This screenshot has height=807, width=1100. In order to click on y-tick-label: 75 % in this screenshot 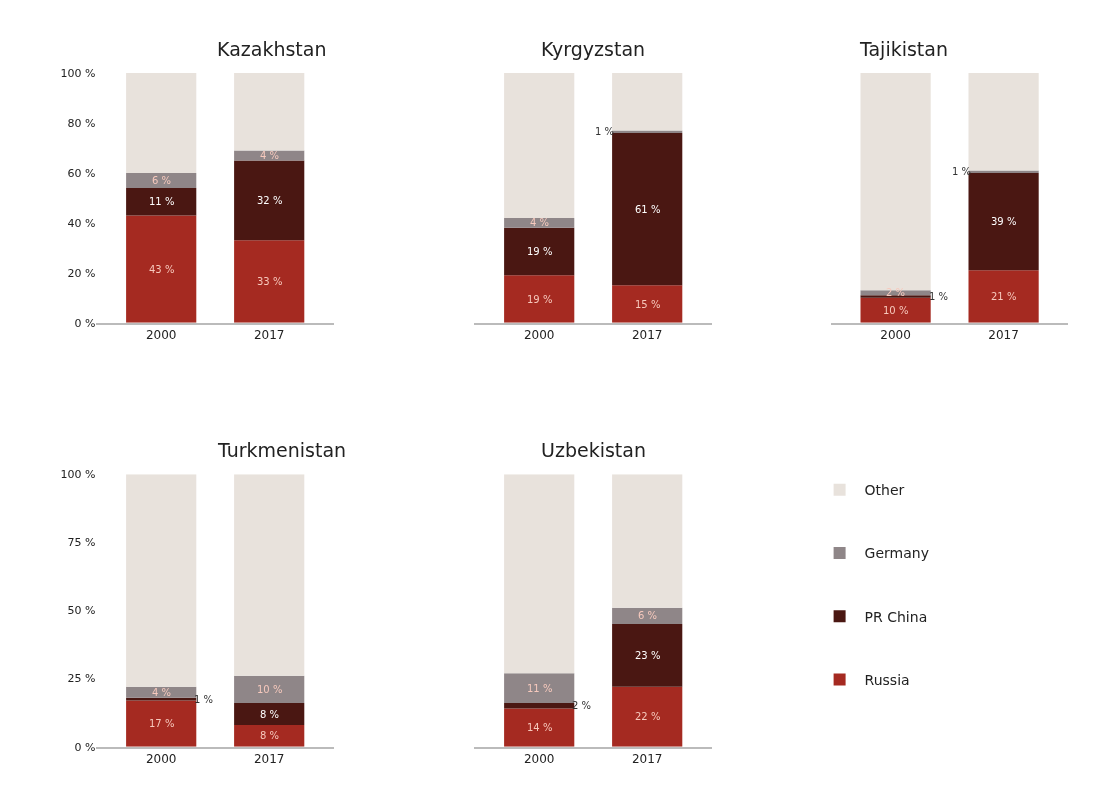, I will do `click(81, 543)`.